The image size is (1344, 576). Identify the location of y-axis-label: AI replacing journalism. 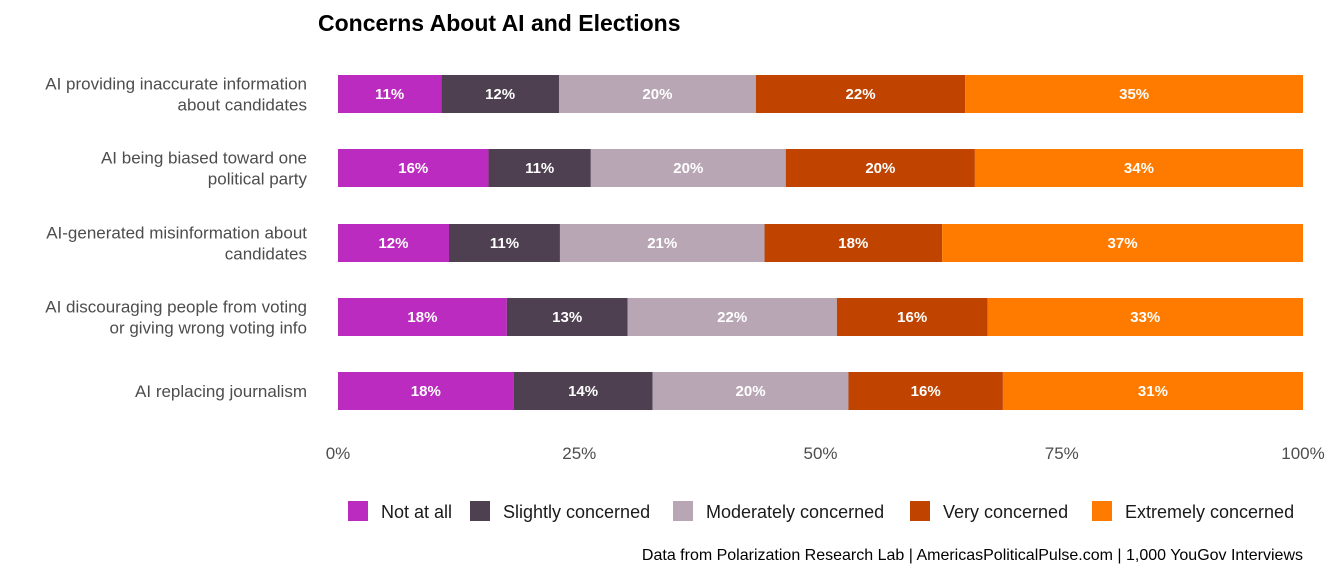
(221, 391).